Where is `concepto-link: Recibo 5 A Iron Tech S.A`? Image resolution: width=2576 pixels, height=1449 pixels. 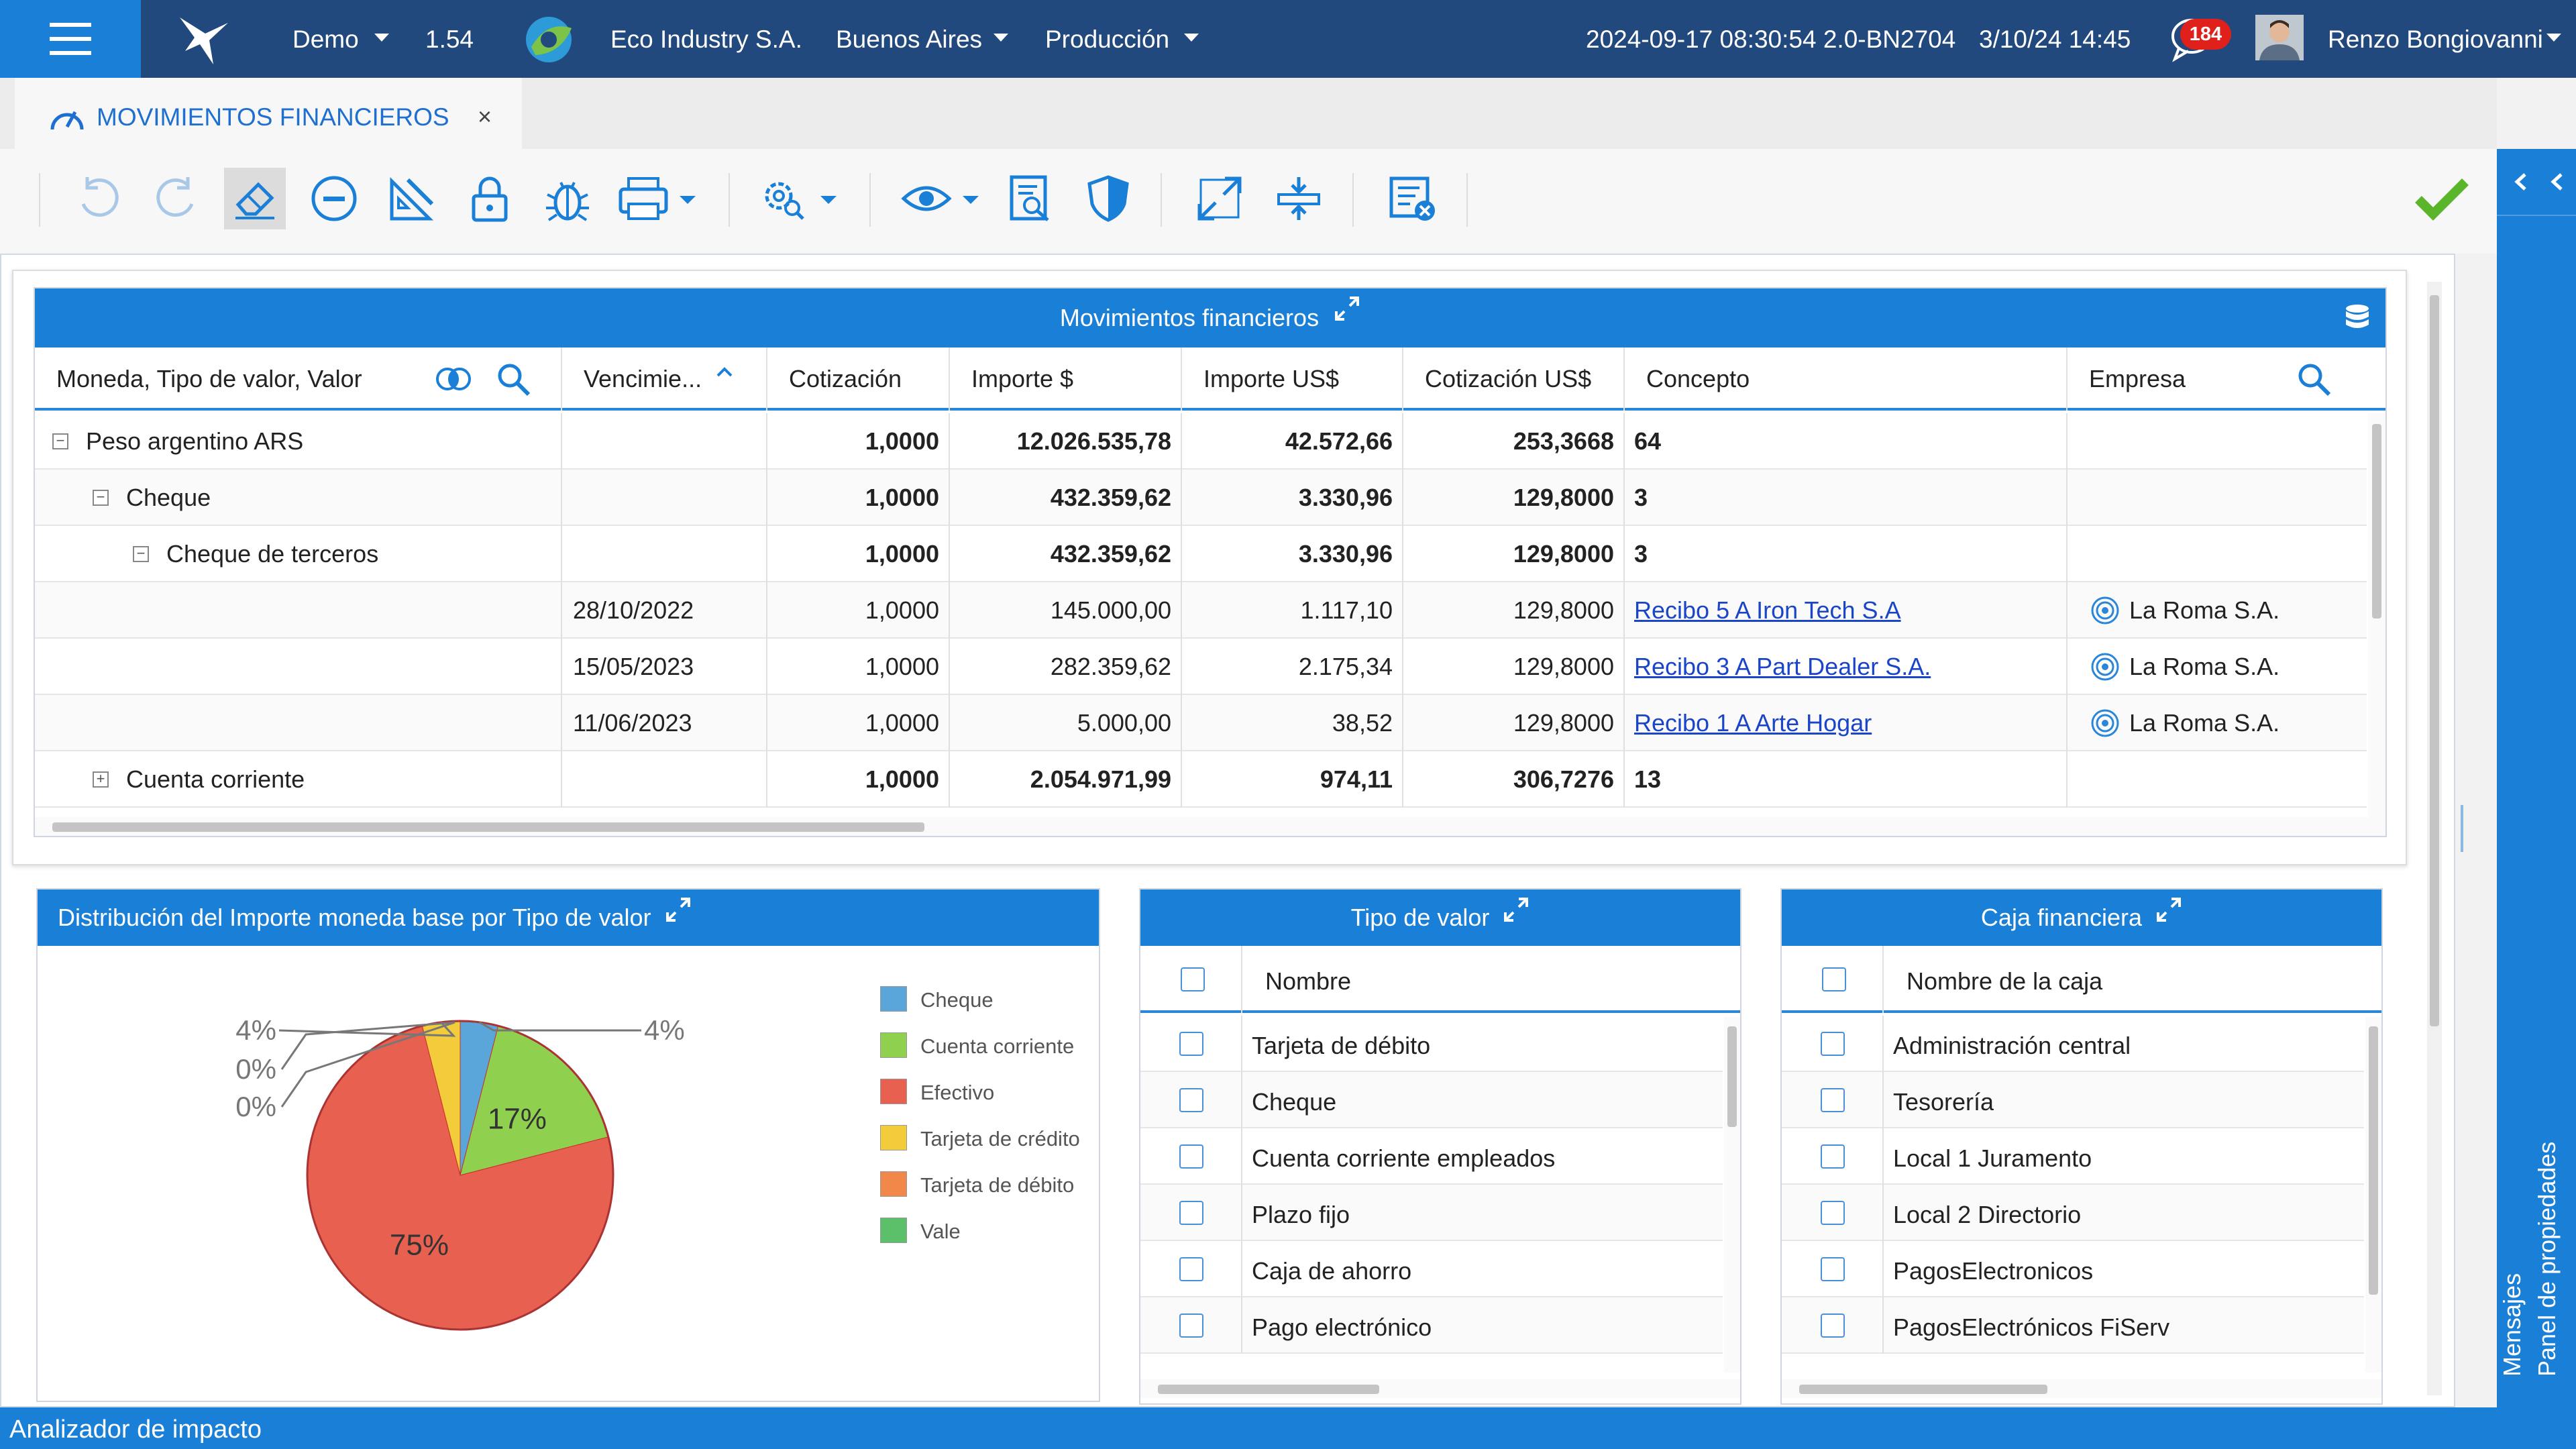 concepto-link: Recibo 5 A Iron Tech S.A is located at coordinates (1767, 610).